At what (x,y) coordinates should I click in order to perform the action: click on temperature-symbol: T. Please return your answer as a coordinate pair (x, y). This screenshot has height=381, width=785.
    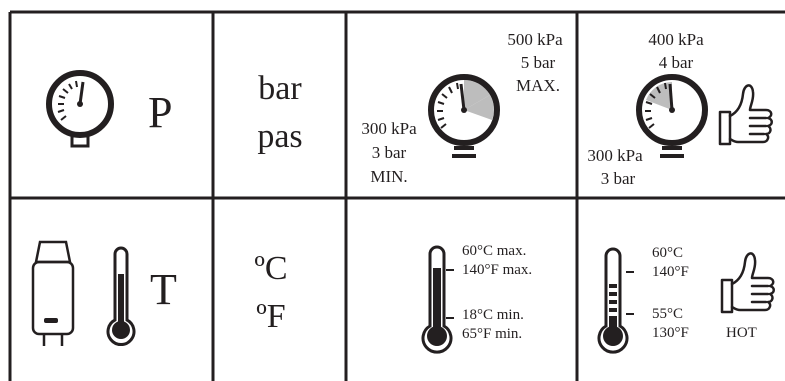
    Looking at the image, I should click on (163, 289).